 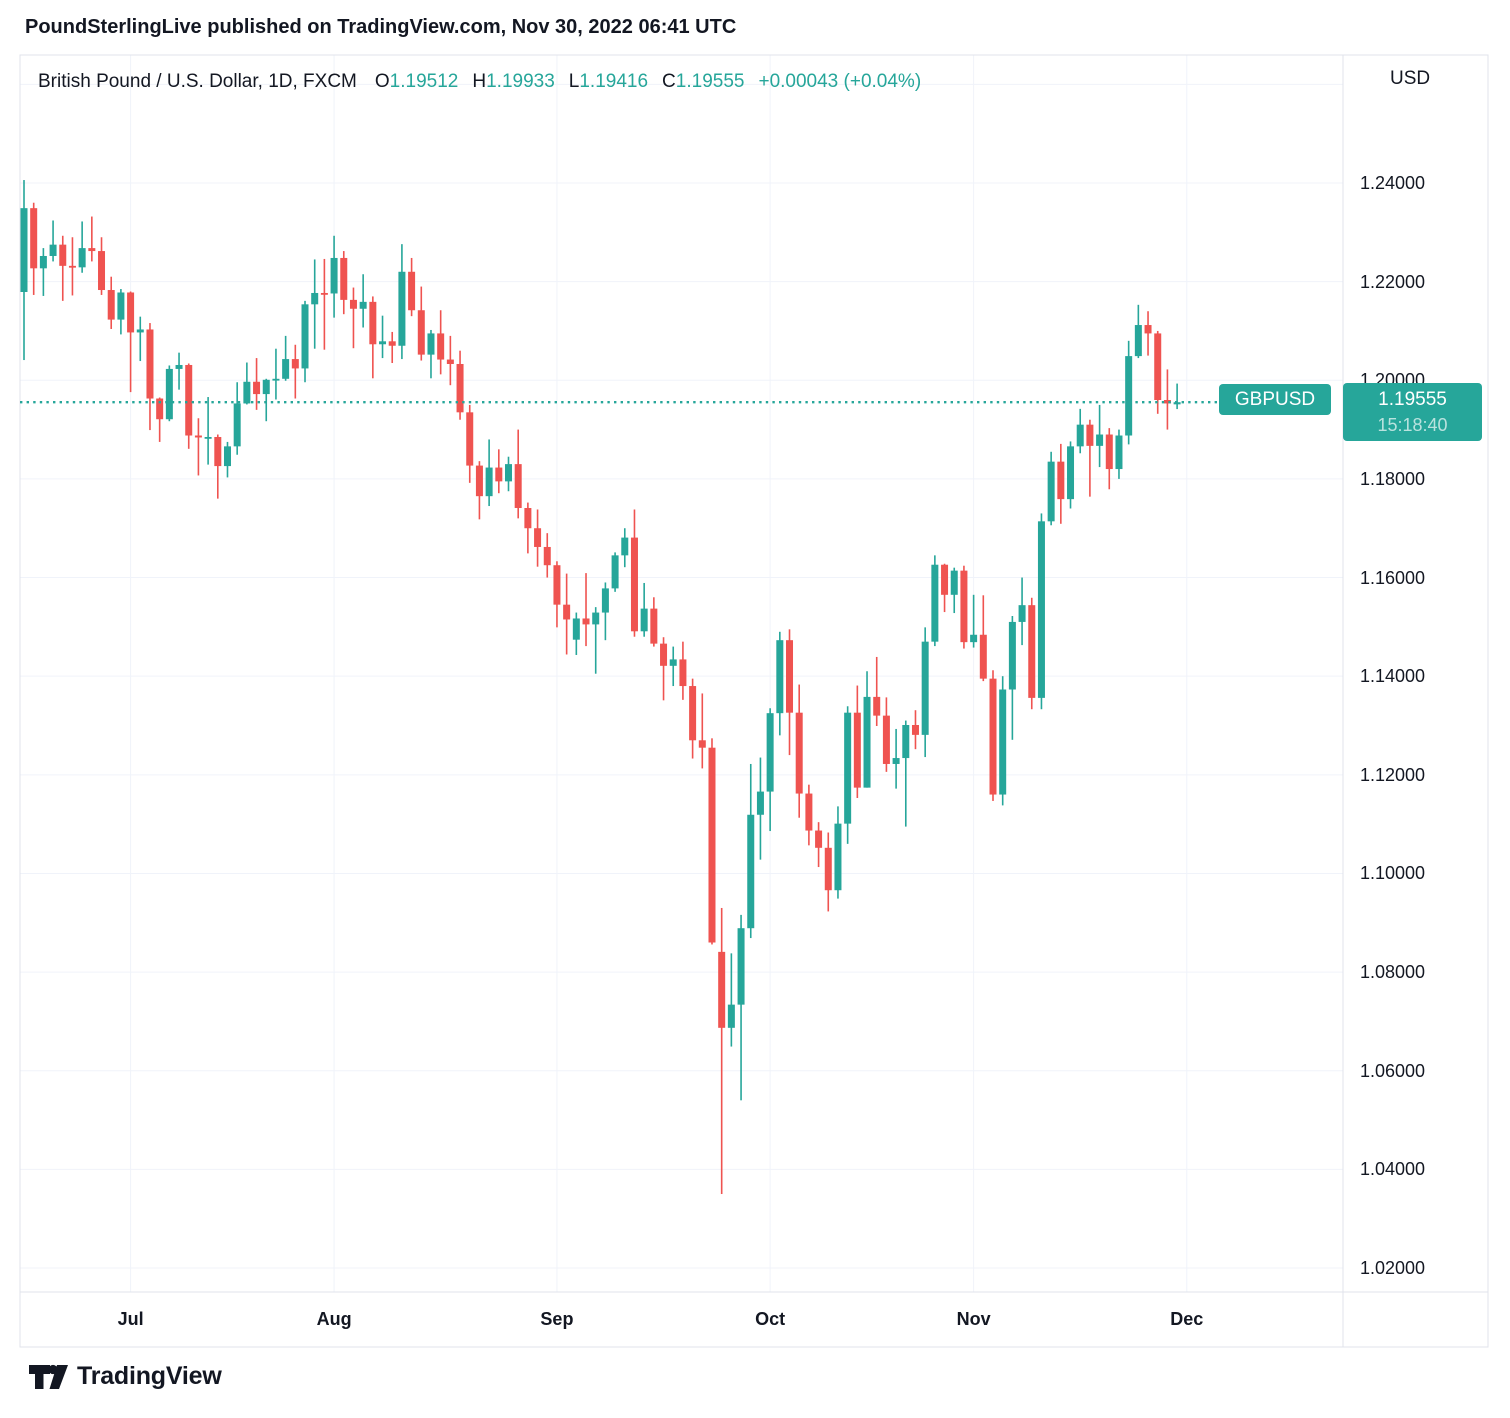 What do you see at coordinates (557, 1319) in the screenshot?
I see `time-axis-label: Sep` at bounding box center [557, 1319].